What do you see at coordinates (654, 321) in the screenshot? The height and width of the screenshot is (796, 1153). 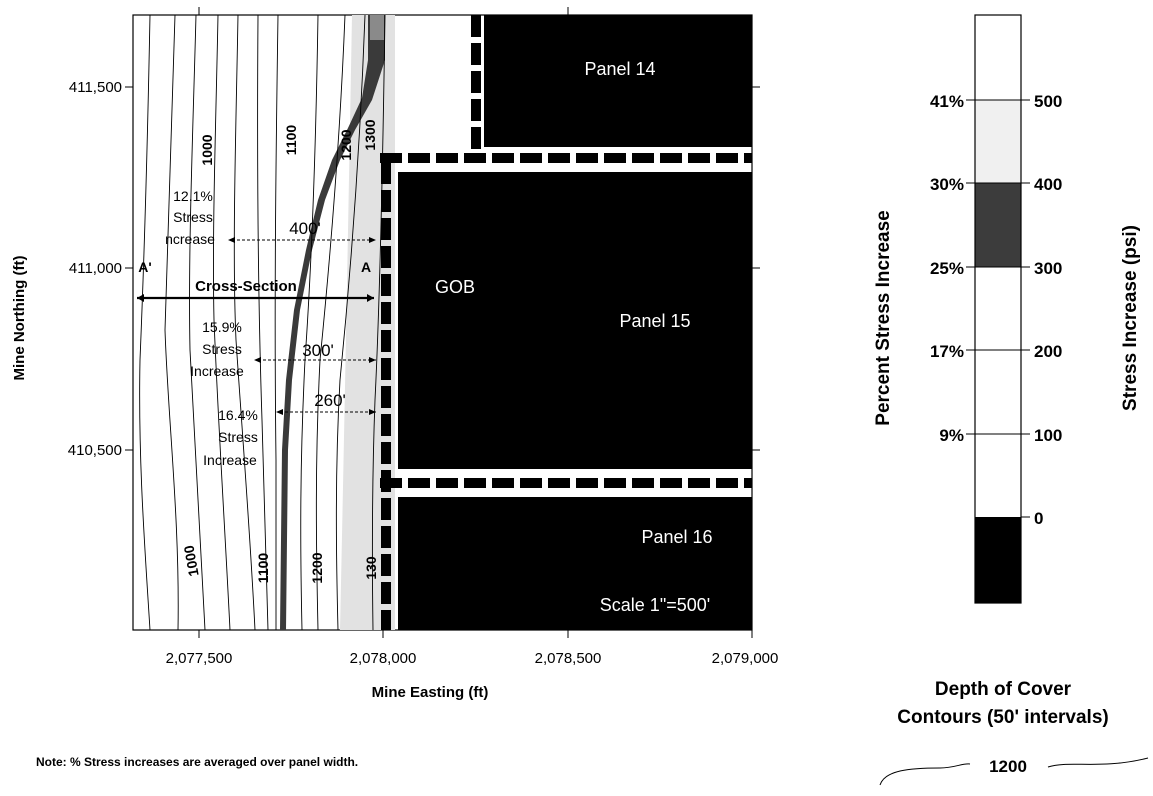 I see `panel-15-label: Panel 15` at bounding box center [654, 321].